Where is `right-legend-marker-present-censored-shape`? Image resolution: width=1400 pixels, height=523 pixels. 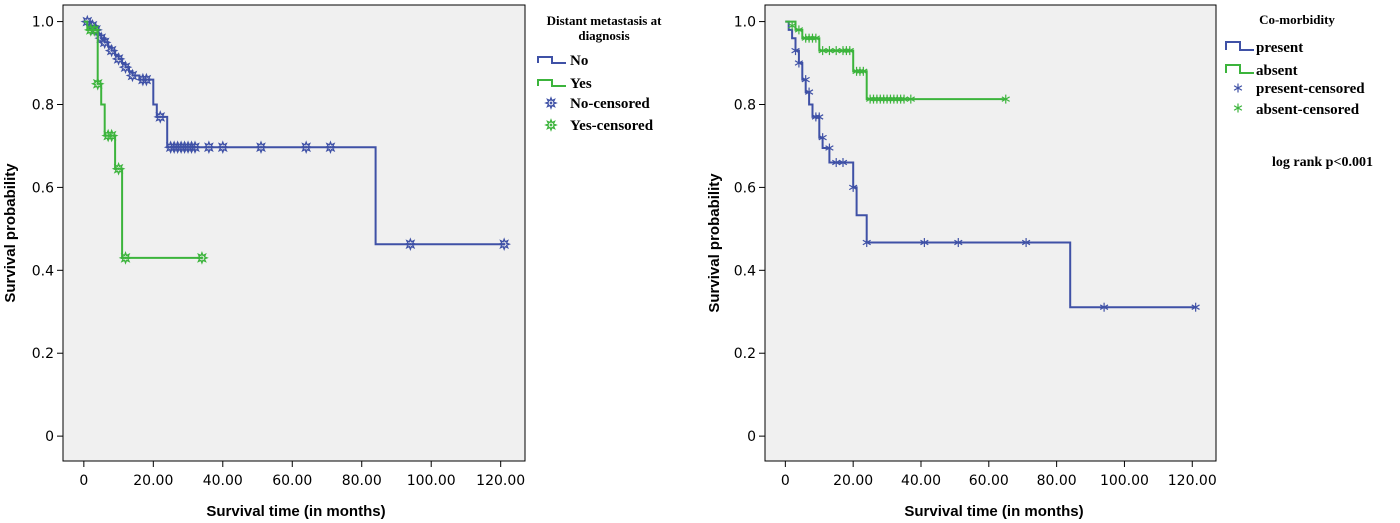 right-legend-marker-present-censored-shape is located at coordinates (1238, 88).